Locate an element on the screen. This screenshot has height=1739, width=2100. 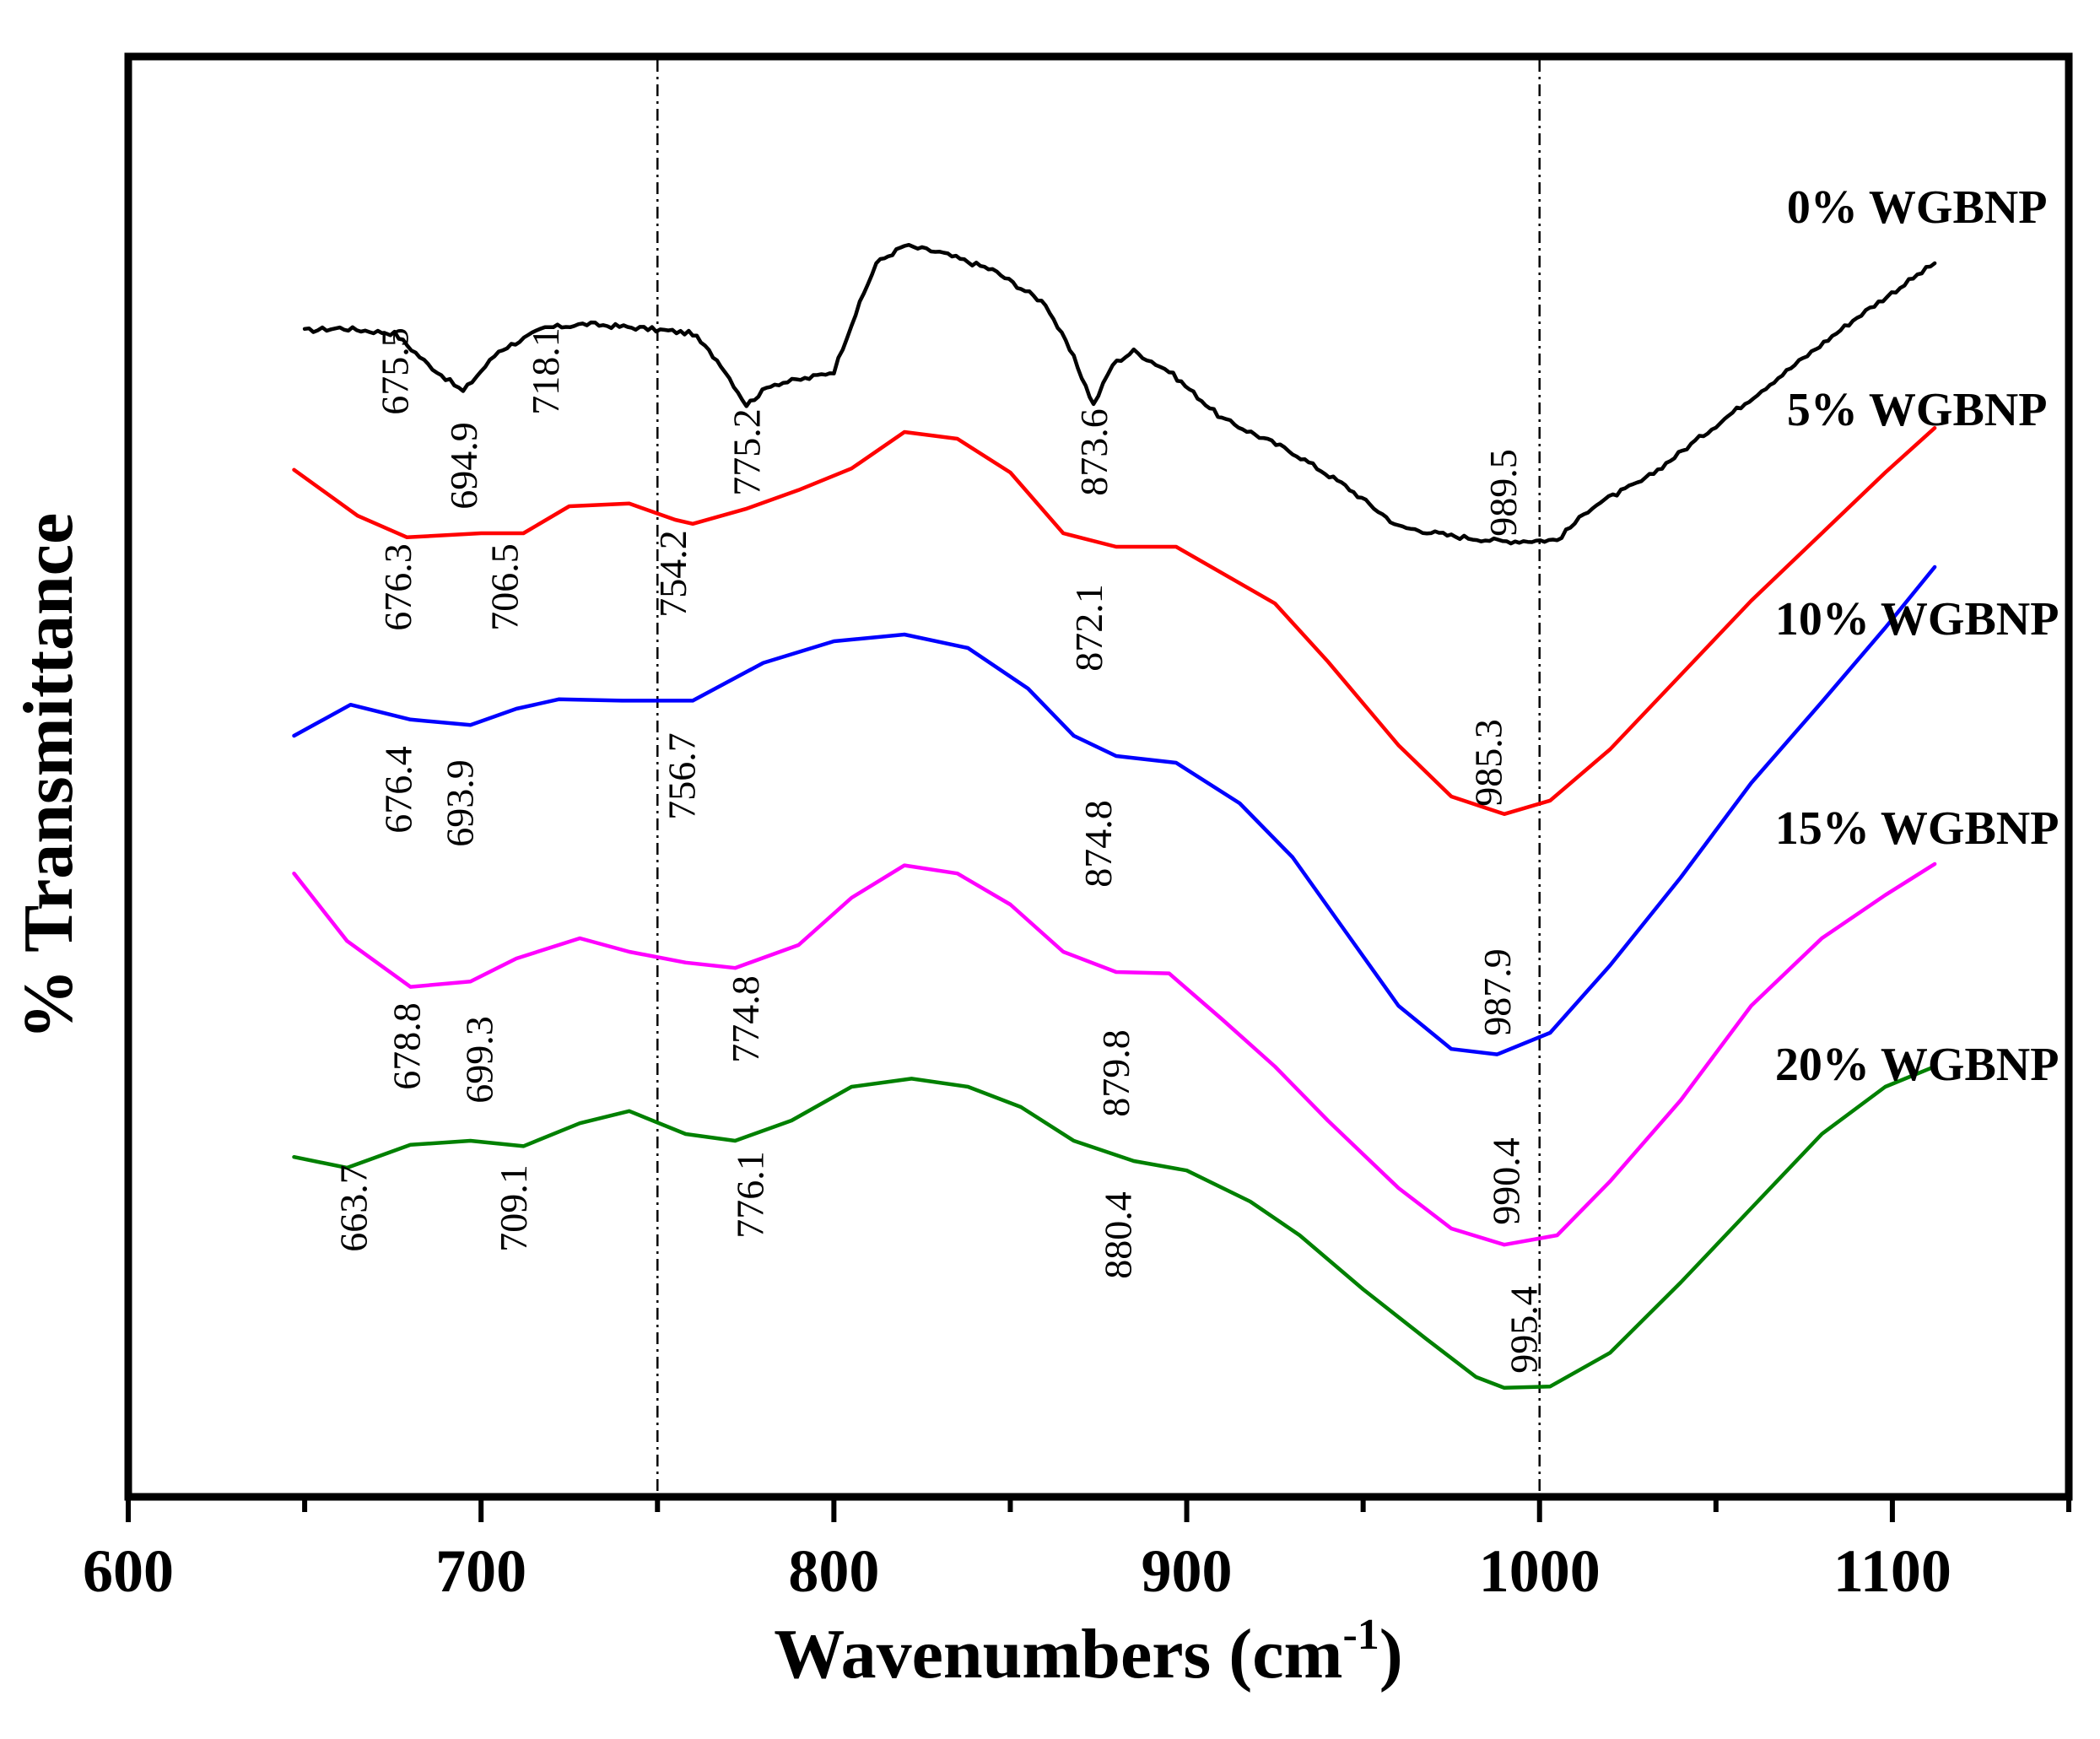
peak-label: 995.4 is located at coordinates (1524, 1330).